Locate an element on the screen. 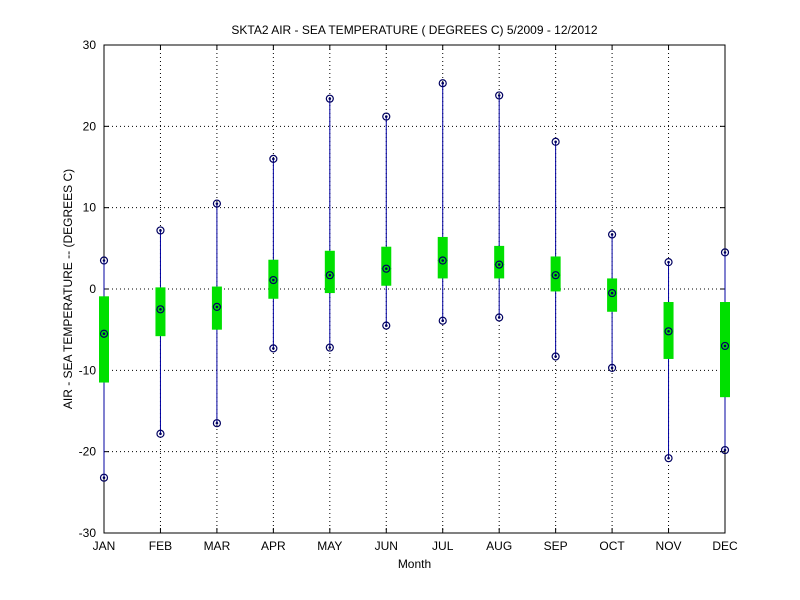 The height and width of the screenshot is (600, 800). x-tick-label: MAR is located at coordinates (217, 546).